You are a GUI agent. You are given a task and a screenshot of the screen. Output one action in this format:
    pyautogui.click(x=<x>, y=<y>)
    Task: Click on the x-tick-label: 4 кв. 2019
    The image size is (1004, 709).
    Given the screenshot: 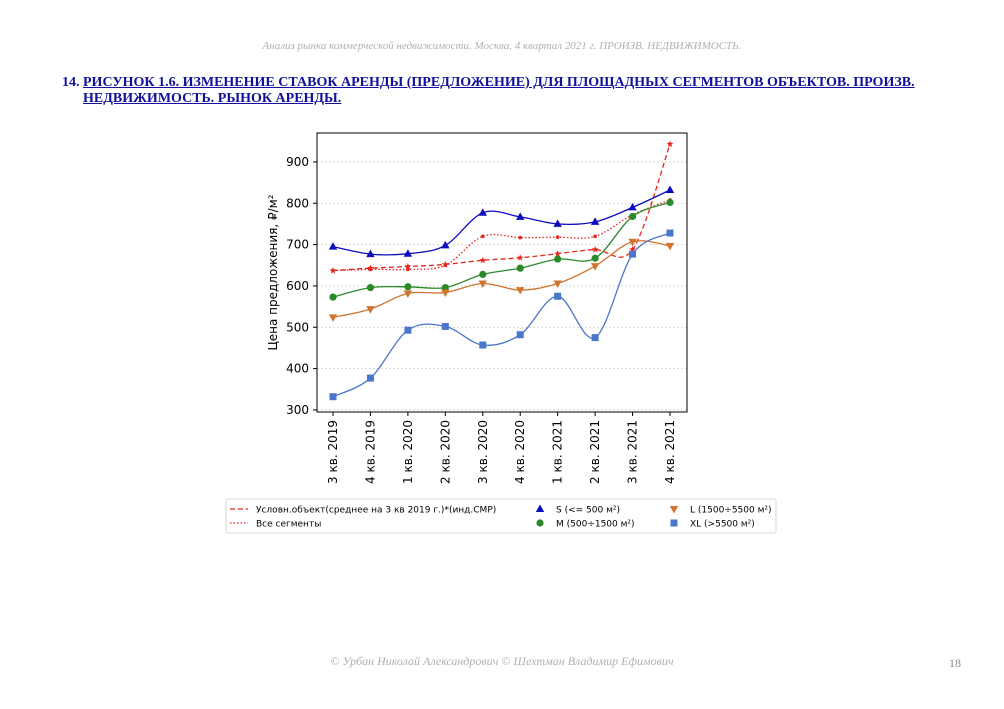 What is the action you would take?
    pyautogui.click(x=370, y=452)
    